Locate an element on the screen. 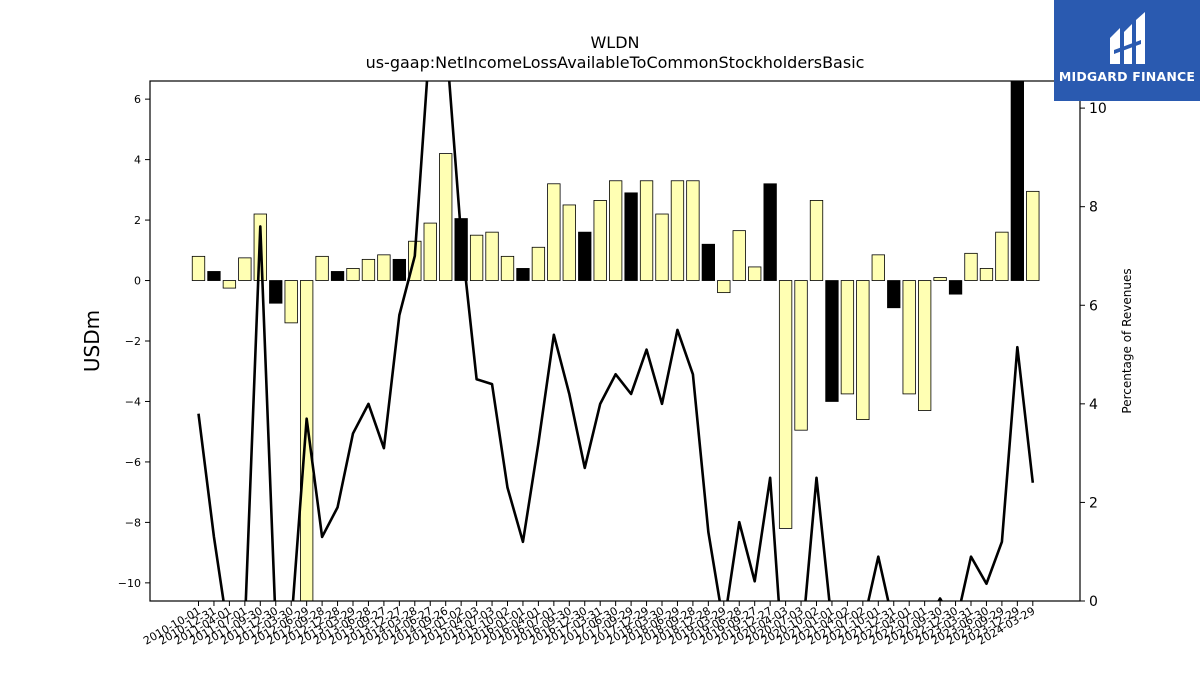 The height and width of the screenshot is (675, 1200). y2-tick-label: 2 is located at coordinates (1093, 503).